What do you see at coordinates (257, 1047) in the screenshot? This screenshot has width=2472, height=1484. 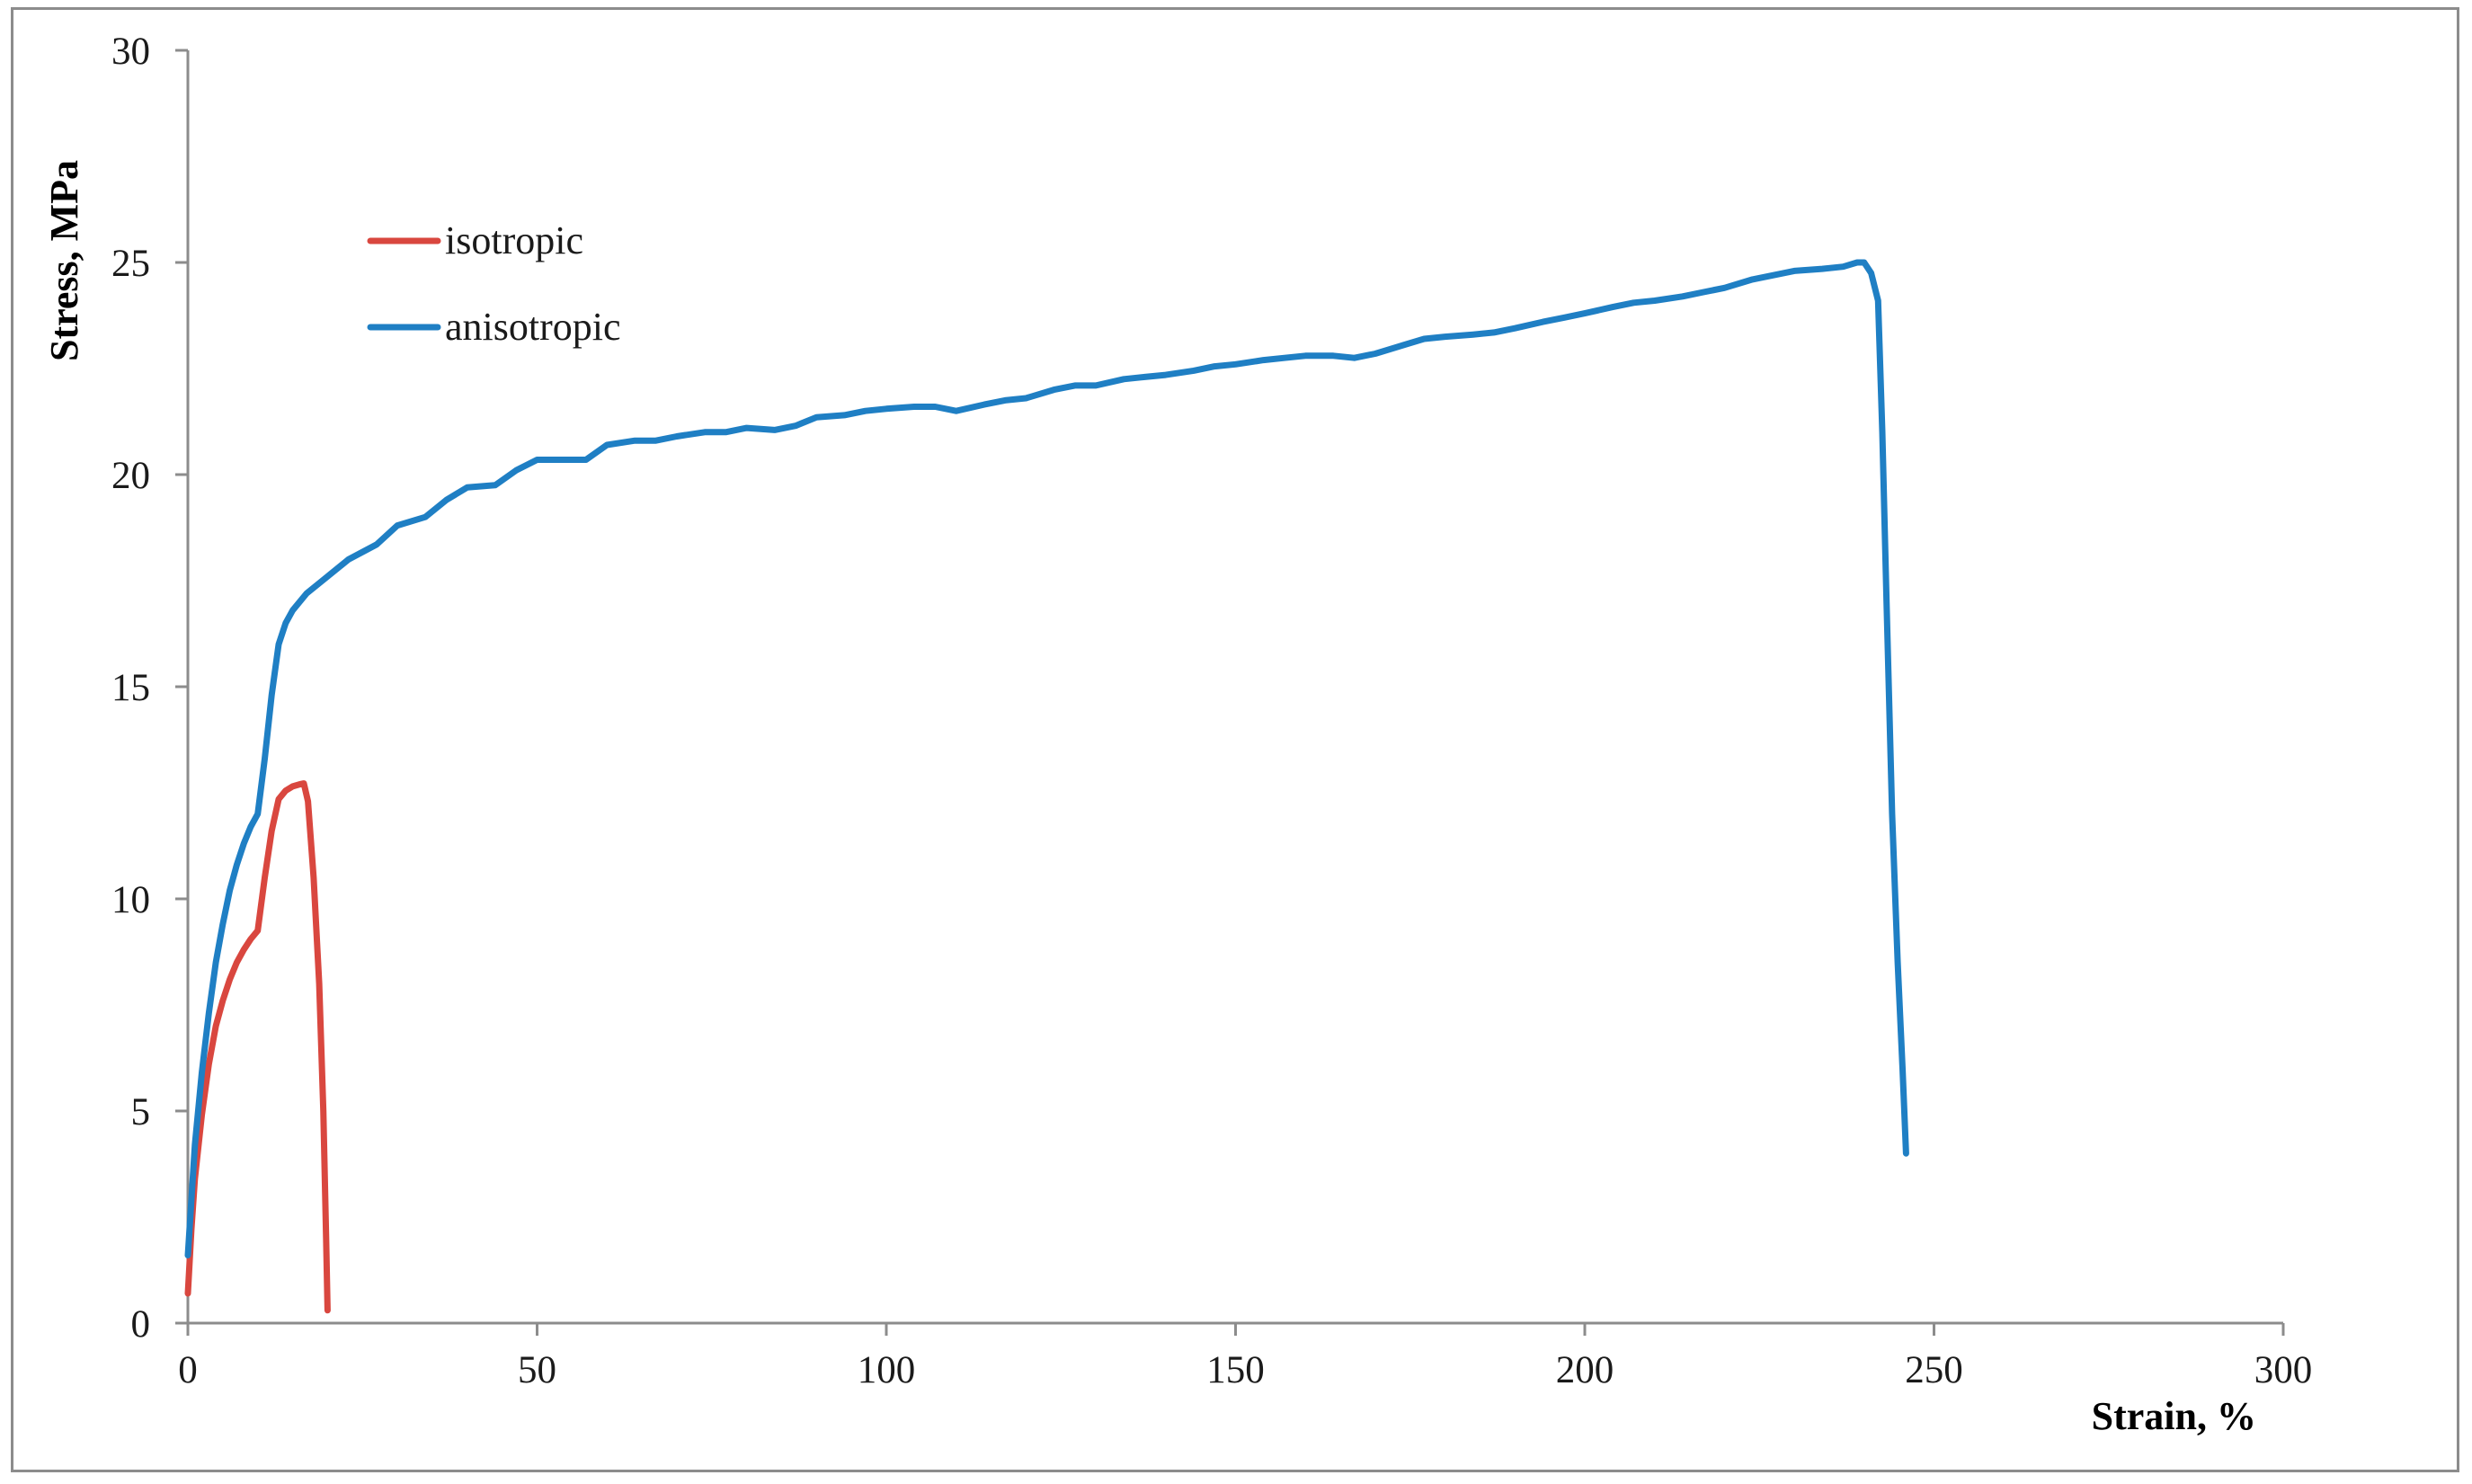 I see `series-line-isotropic` at bounding box center [257, 1047].